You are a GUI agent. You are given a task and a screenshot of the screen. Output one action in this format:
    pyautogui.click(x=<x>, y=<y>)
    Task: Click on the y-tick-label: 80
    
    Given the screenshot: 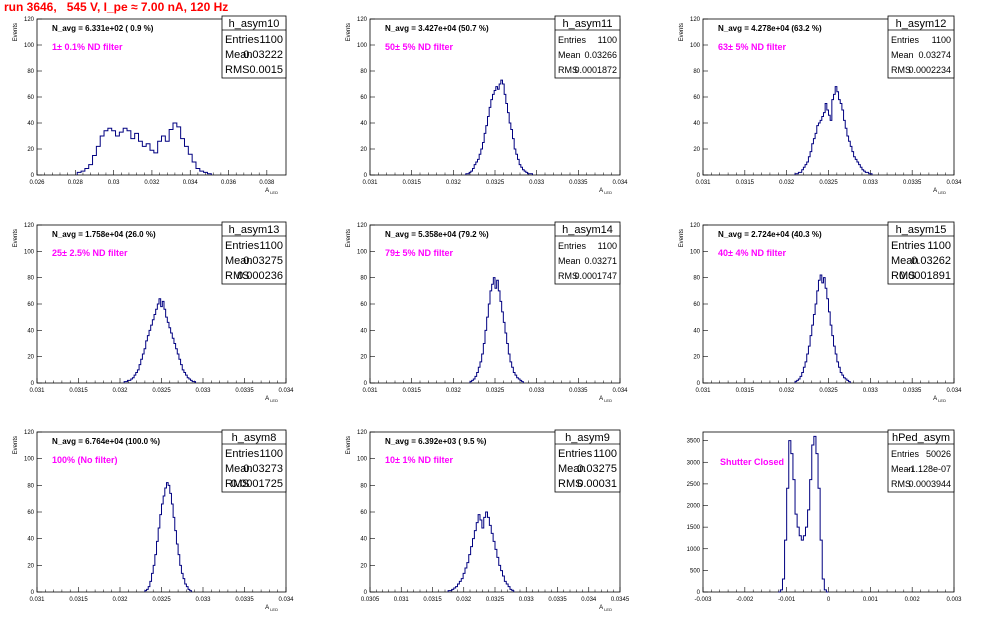 What is the action you would take?
    pyautogui.click(x=30, y=279)
    